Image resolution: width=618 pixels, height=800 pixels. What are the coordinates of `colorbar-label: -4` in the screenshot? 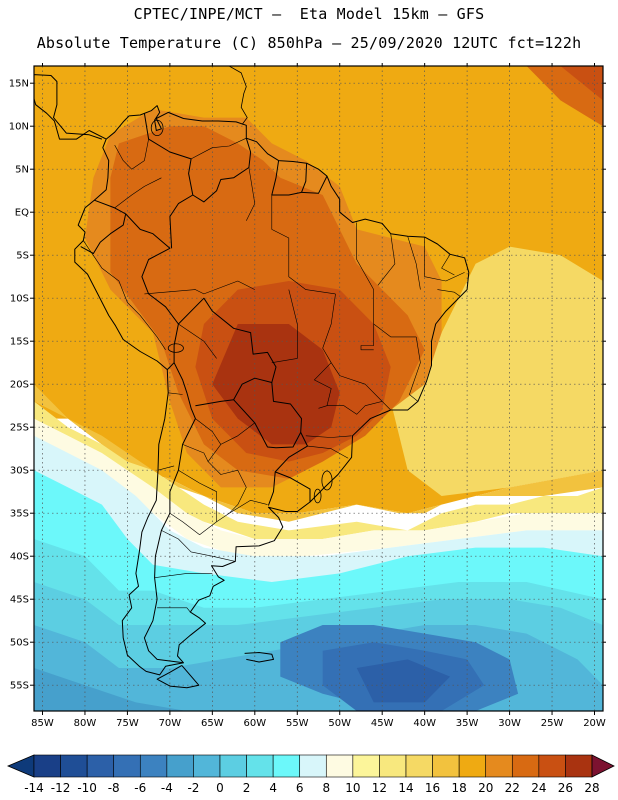 It's located at (167, 788).